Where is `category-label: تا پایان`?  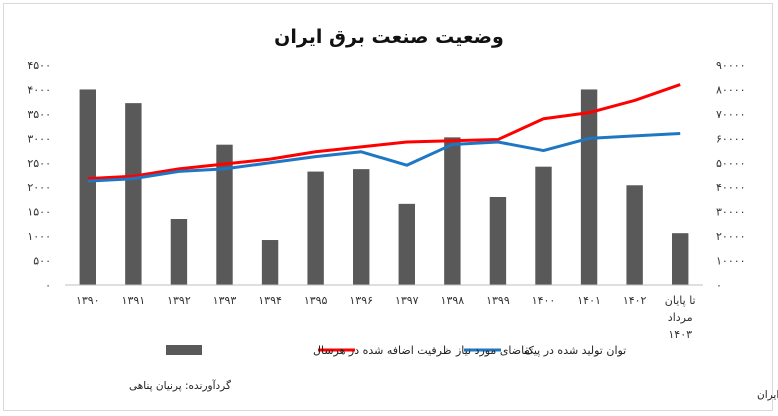 category-label: تا پایان is located at coordinates (680, 300).